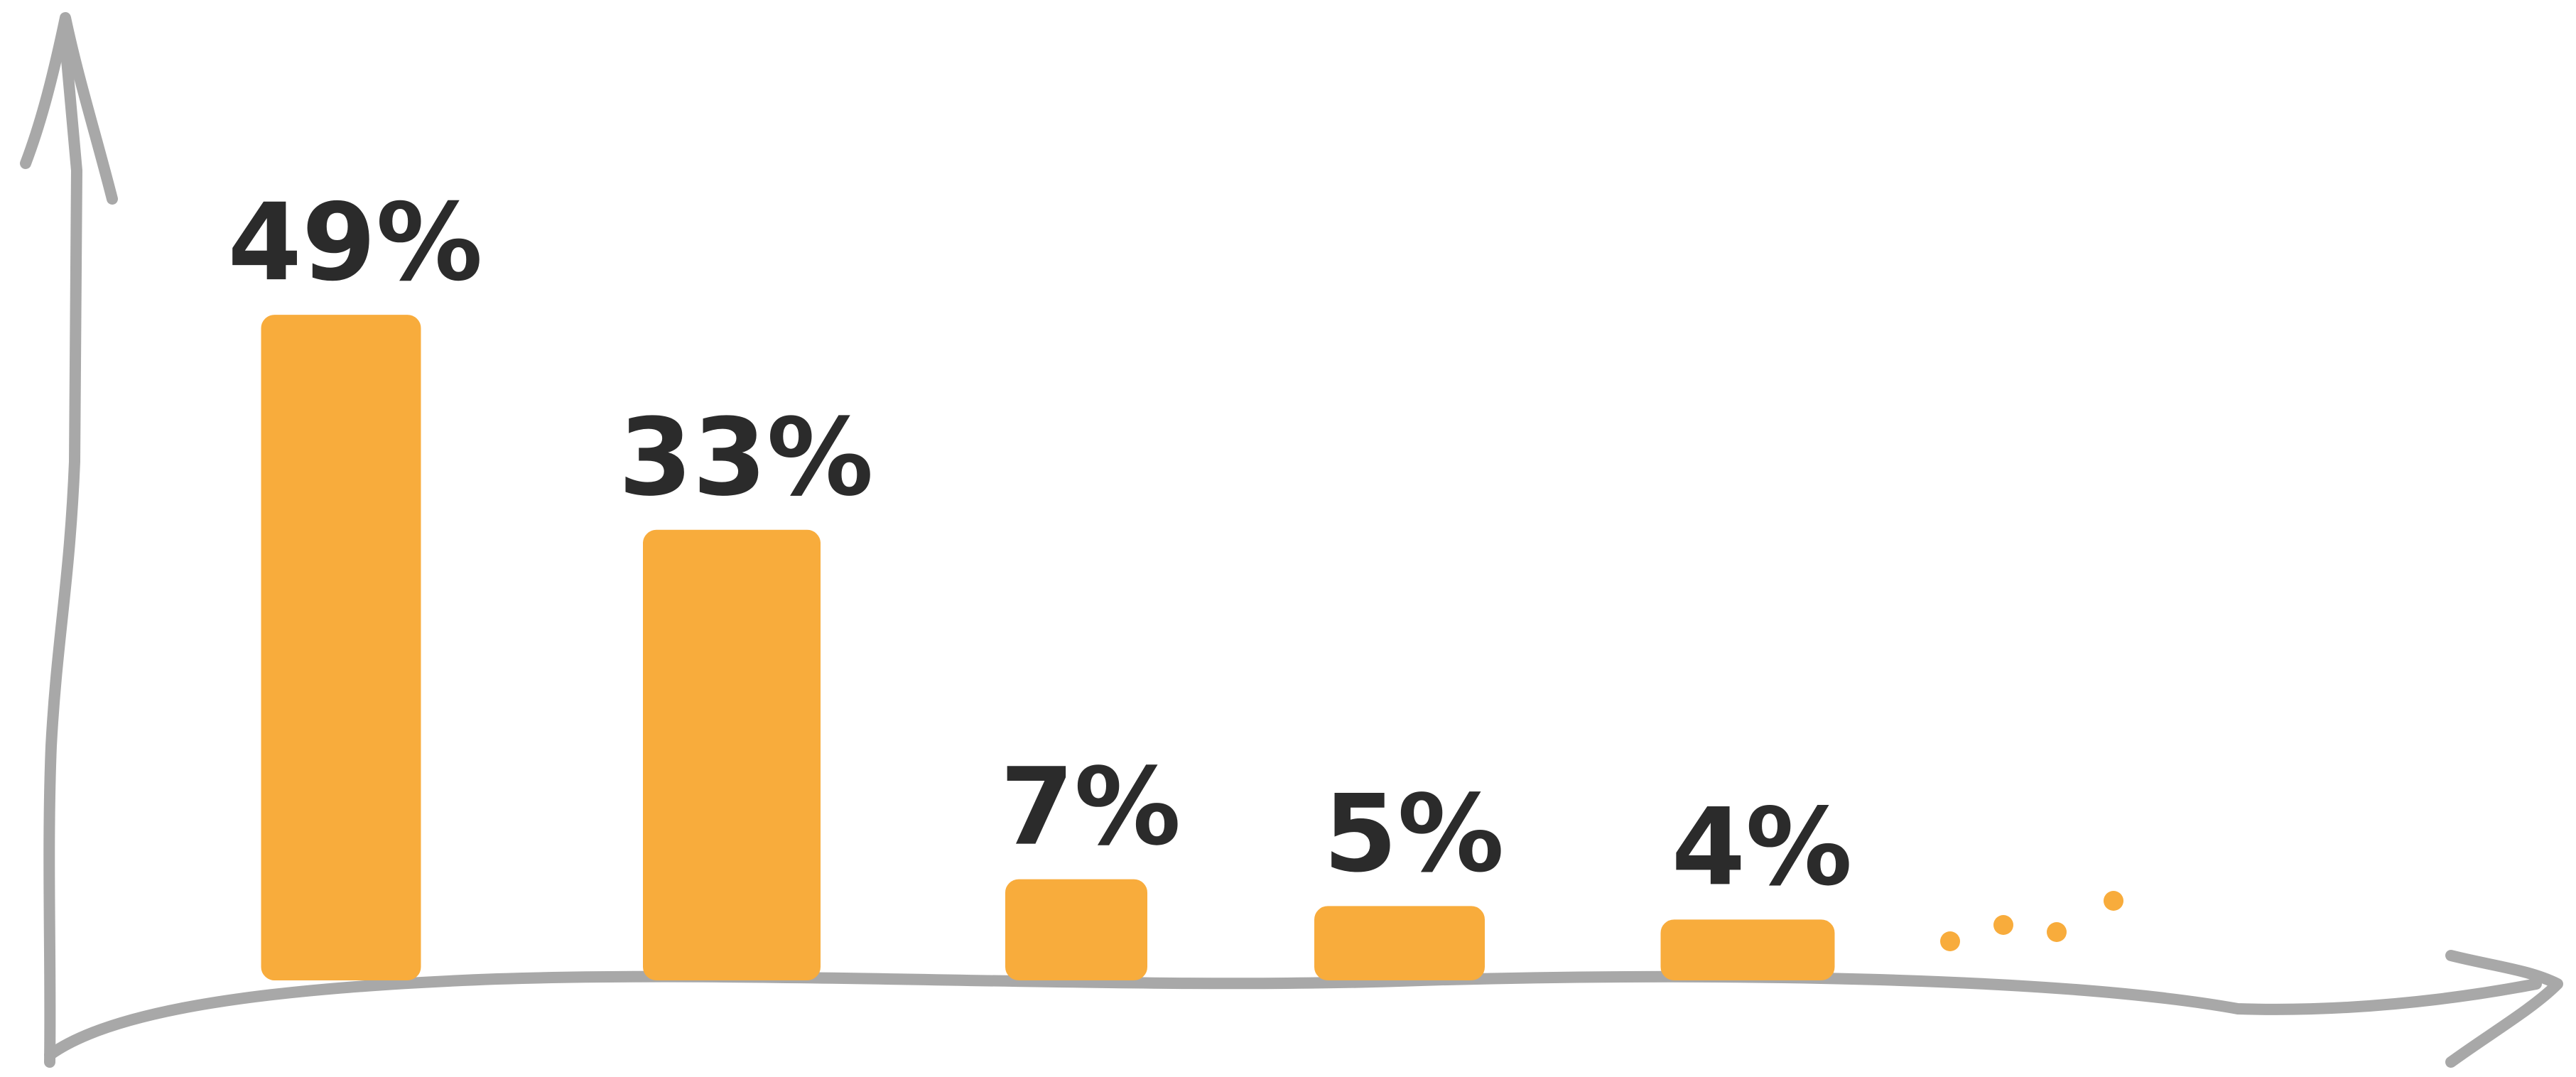 This screenshot has width=2576, height=1077. I want to click on data-label: 7%, so click(1090, 808).